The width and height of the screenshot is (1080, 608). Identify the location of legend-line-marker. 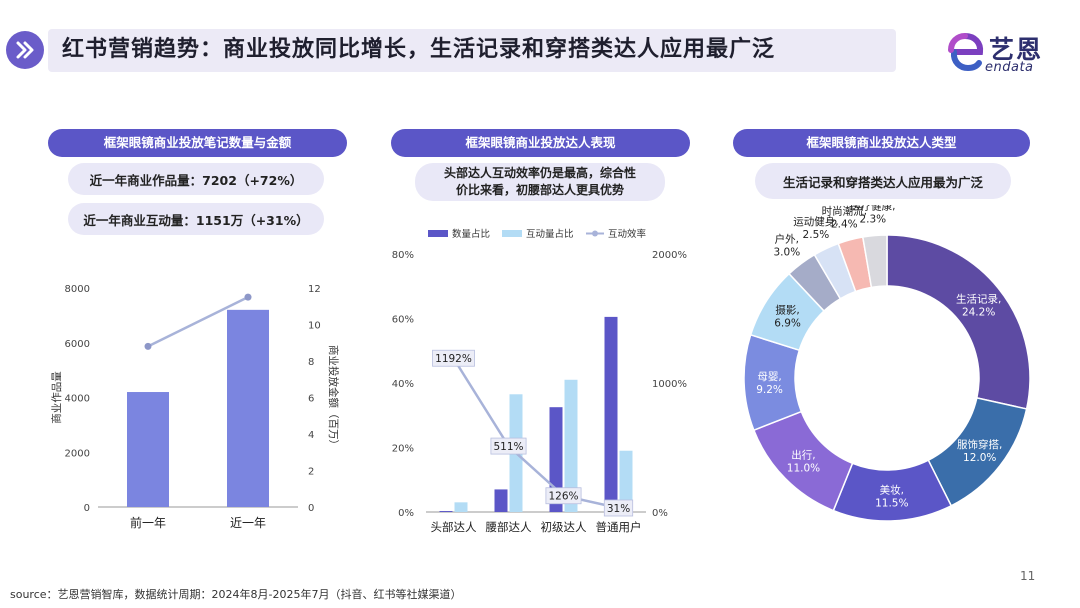
(595, 233).